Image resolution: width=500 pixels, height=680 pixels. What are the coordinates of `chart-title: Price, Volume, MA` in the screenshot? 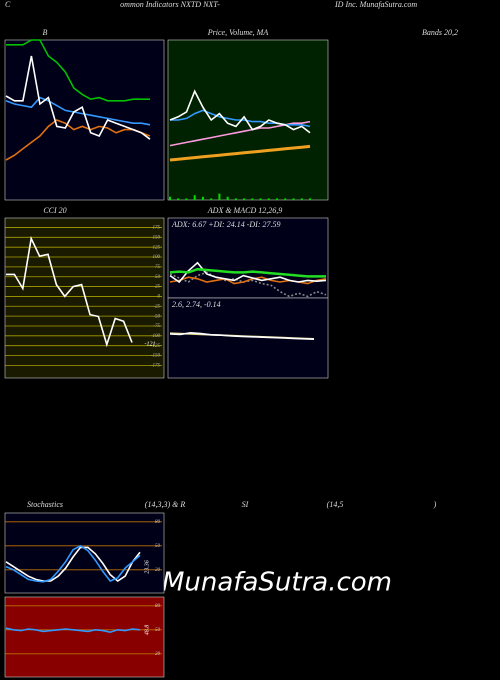 It's located at (238, 32).